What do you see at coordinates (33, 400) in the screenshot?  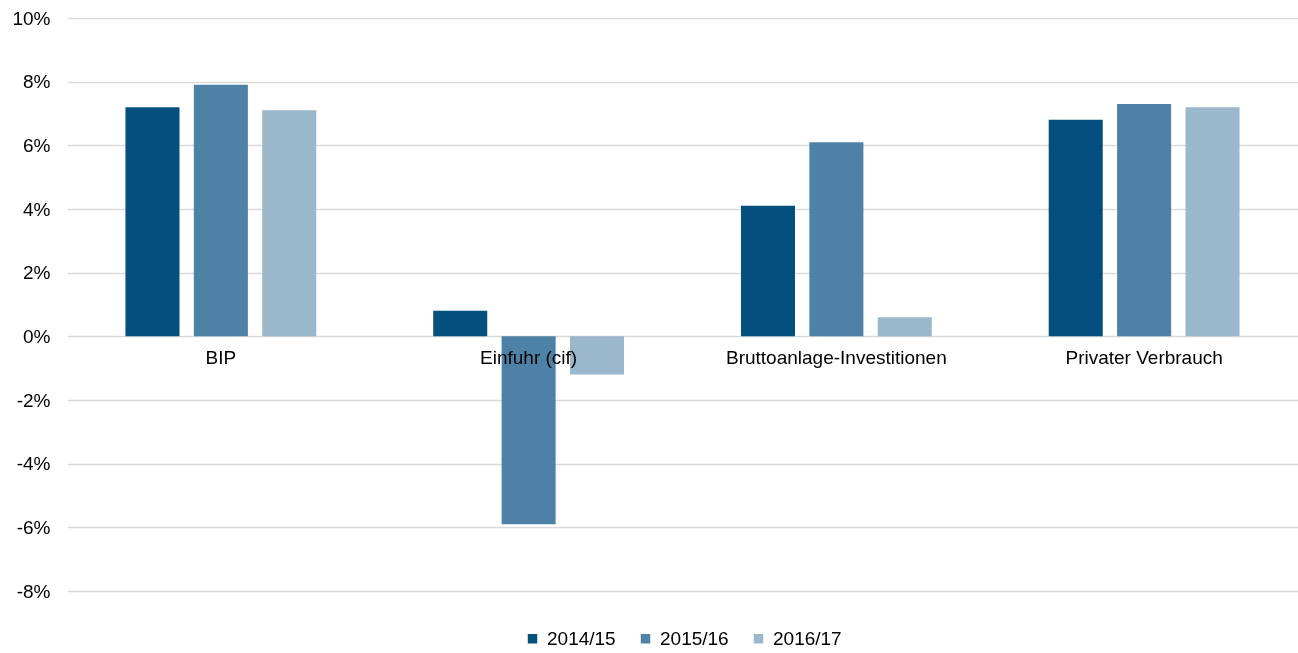 I see `y-tick-label: -2%` at bounding box center [33, 400].